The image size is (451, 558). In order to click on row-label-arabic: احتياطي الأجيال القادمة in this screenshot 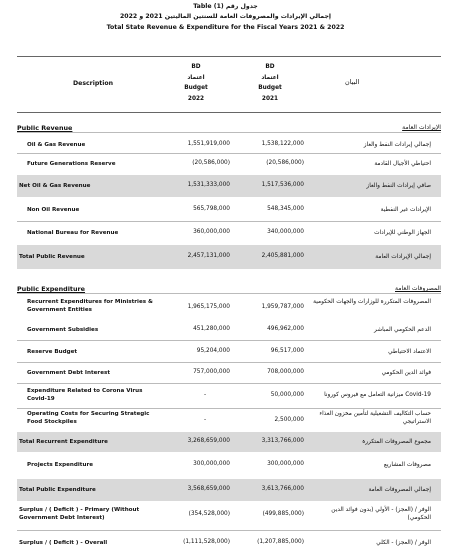, I will do `click(402, 164)`.